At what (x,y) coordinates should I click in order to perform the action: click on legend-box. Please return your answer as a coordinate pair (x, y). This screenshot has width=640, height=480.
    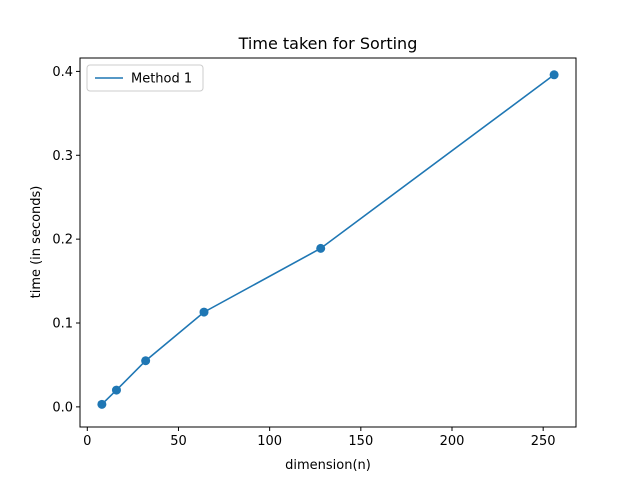
    Looking at the image, I should click on (145, 78).